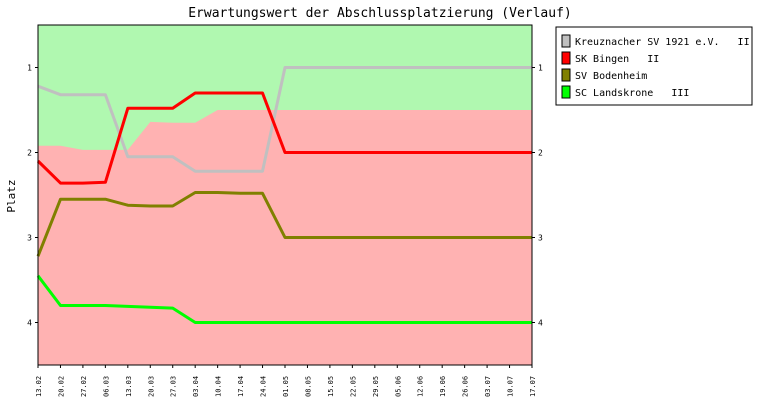 The width and height of the screenshot is (760, 400). What do you see at coordinates (398, 386) in the screenshot?
I see `x-tick-label-05.06: 05.06` at bounding box center [398, 386].